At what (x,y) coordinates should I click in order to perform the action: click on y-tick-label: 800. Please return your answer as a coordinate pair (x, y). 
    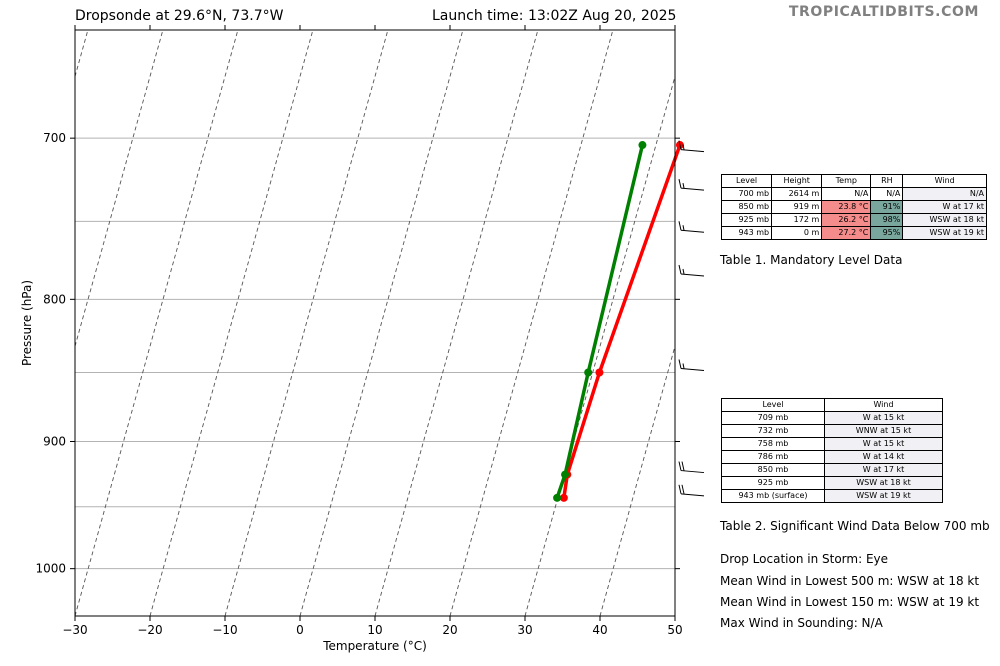
    Looking at the image, I should click on (54, 299).